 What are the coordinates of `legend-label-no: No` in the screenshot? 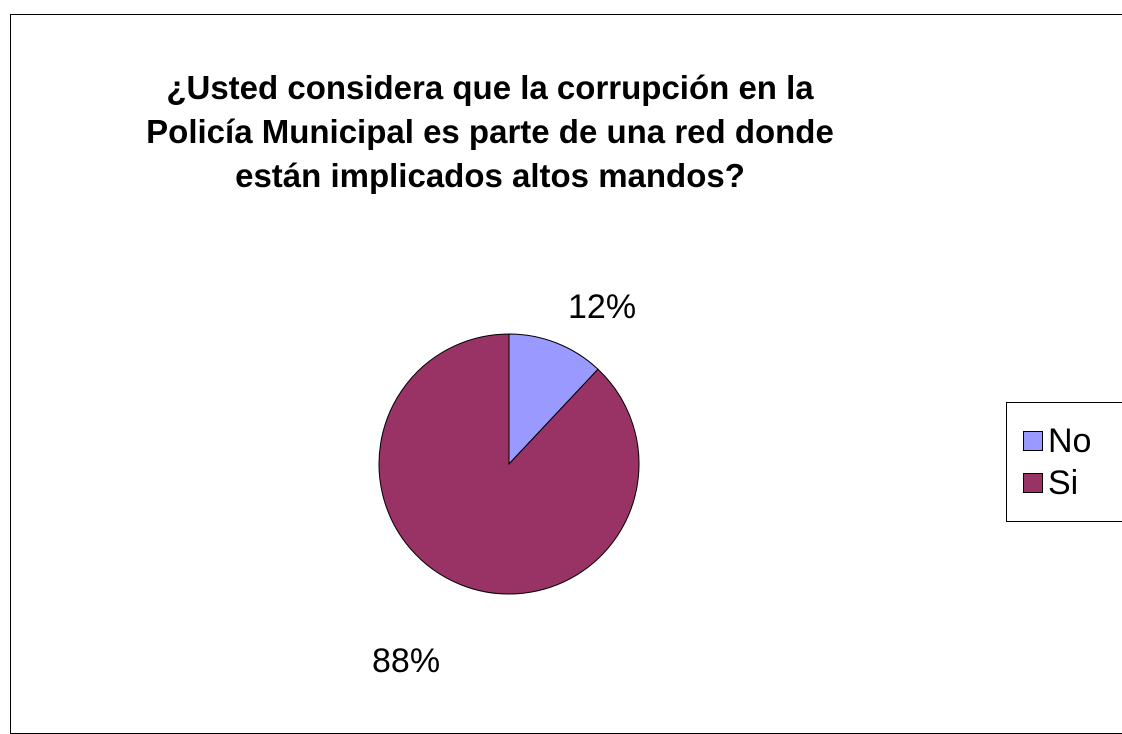 It's located at (1070, 441).